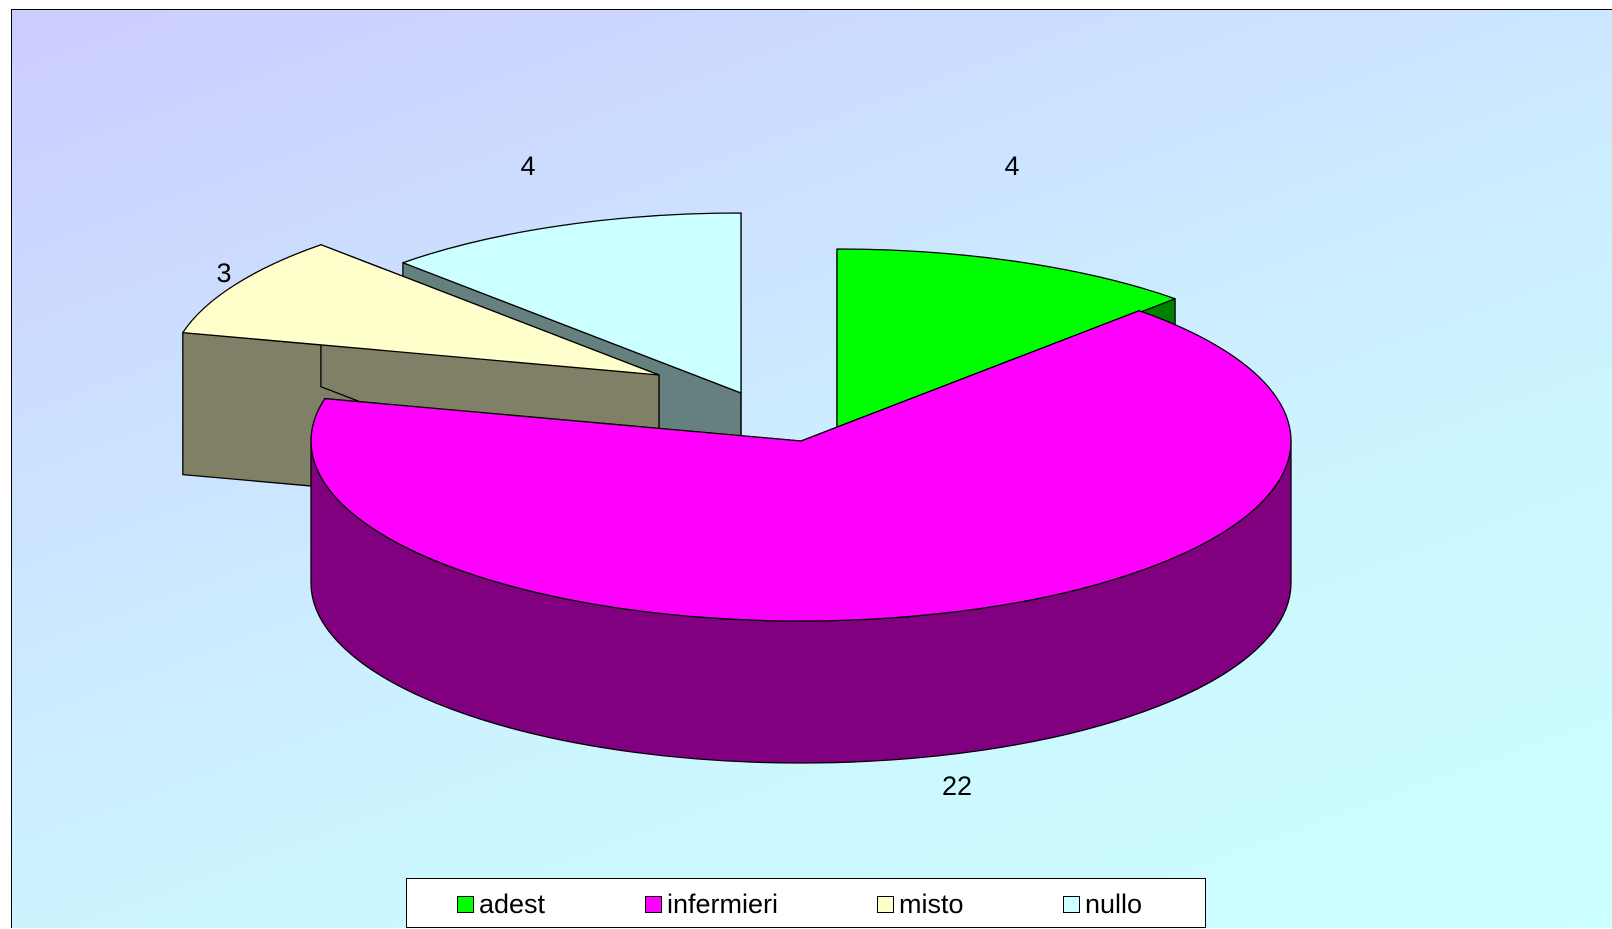  Describe the element at coordinates (1011, 166) in the screenshot. I see `data-label-adest: 4` at that location.